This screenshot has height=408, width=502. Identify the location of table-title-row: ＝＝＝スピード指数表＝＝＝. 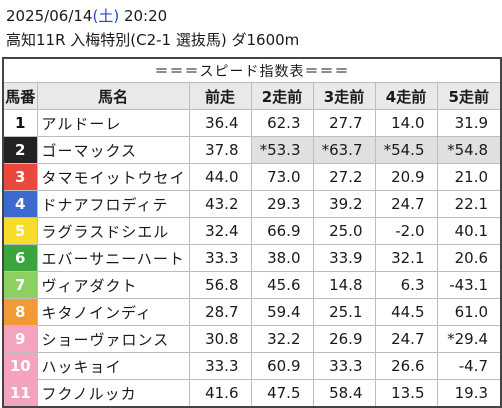
(252, 70).